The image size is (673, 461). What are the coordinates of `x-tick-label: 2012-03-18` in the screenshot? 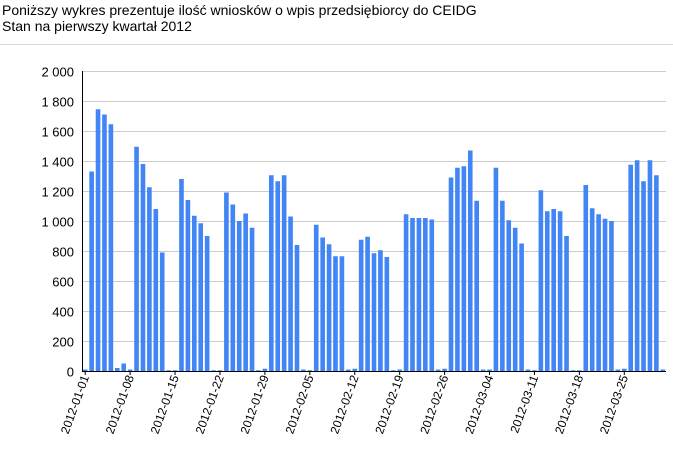 It's located at (569, 404).